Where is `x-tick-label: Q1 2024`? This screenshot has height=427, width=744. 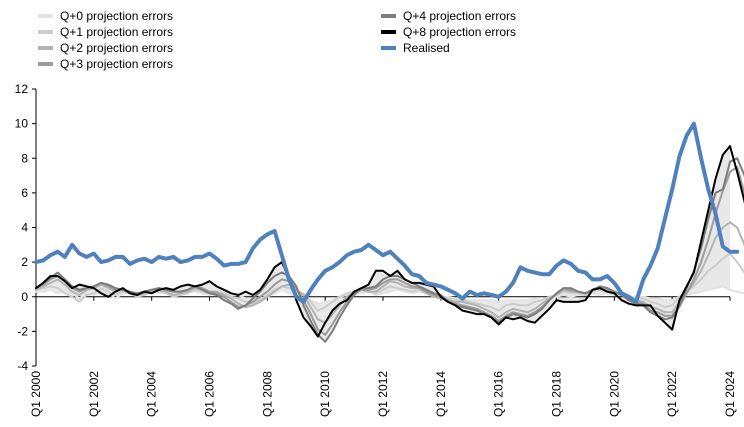 x-tick-label: Q1 2024 is located at coordinates (730, 394).